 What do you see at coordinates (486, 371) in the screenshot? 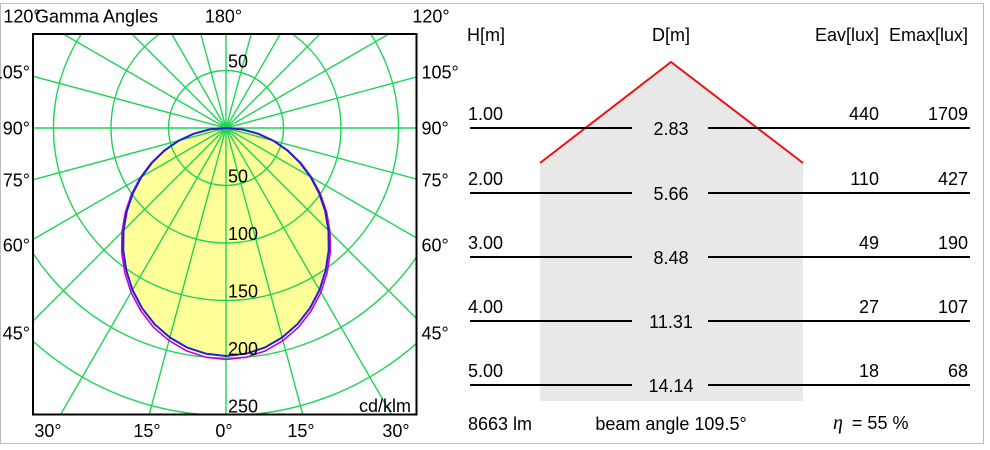
I see `height-value: 5.00` at bounding box center [486, 371].